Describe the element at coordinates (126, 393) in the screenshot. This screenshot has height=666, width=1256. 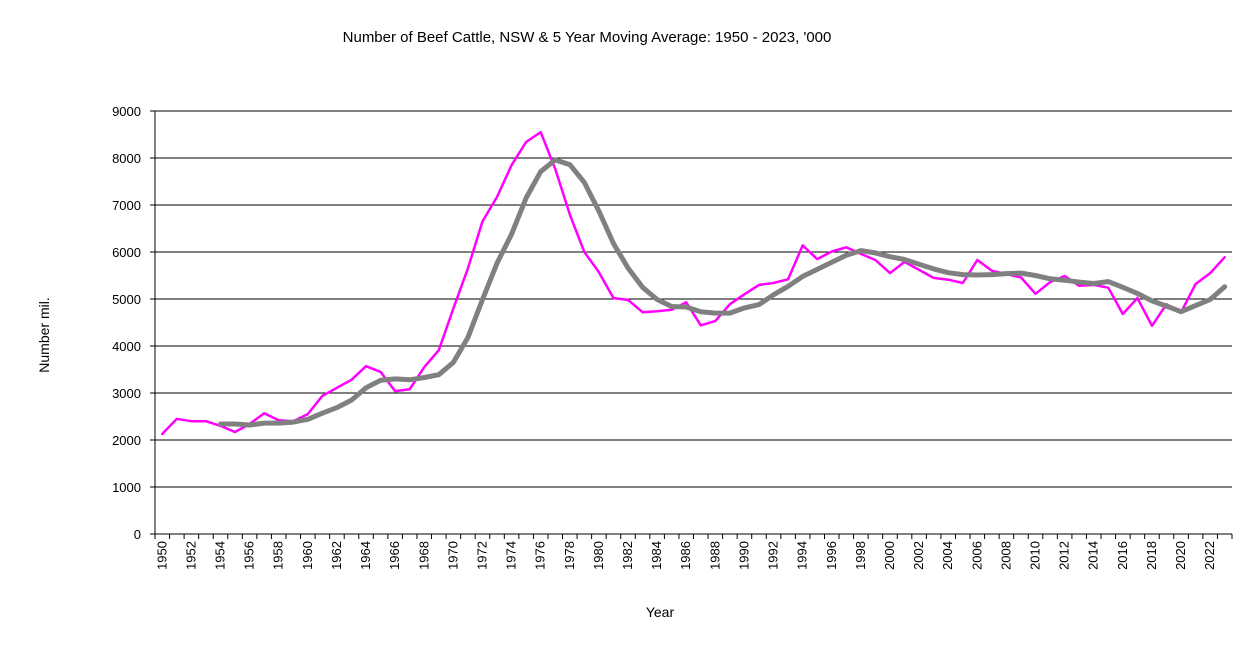
I see `y-tick-label: 3000` at that location.